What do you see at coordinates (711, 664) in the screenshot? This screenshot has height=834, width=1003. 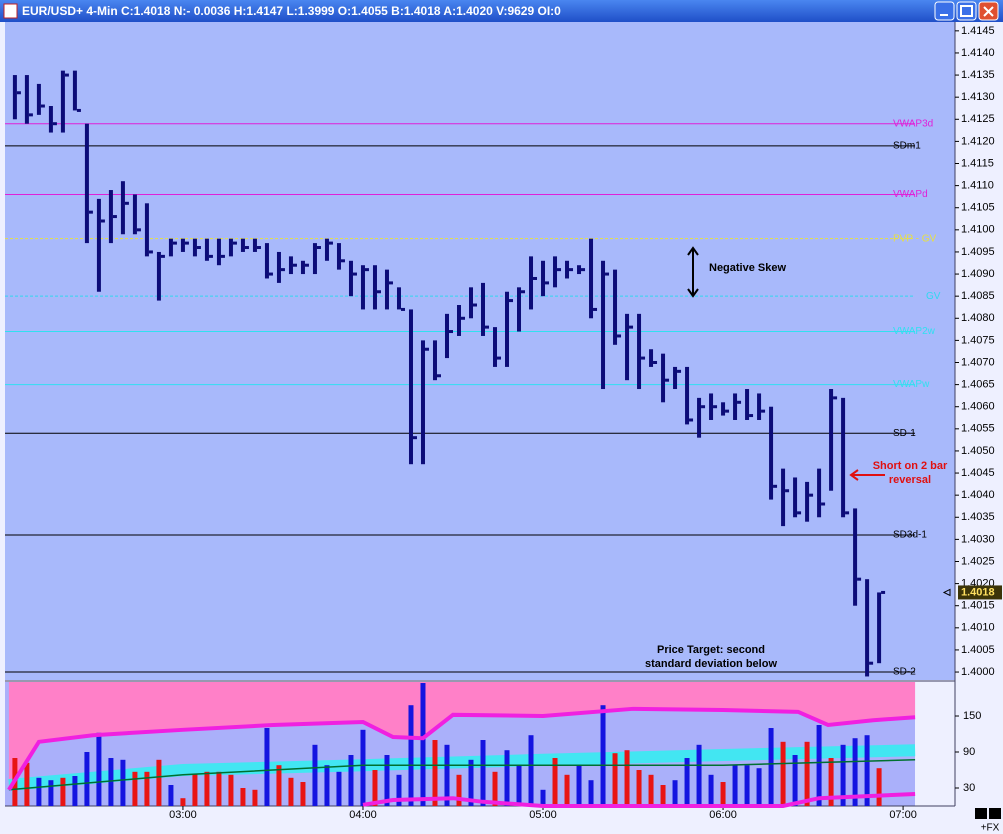 I see `annotation: standard deviation below` at bounding box center [711, 664].